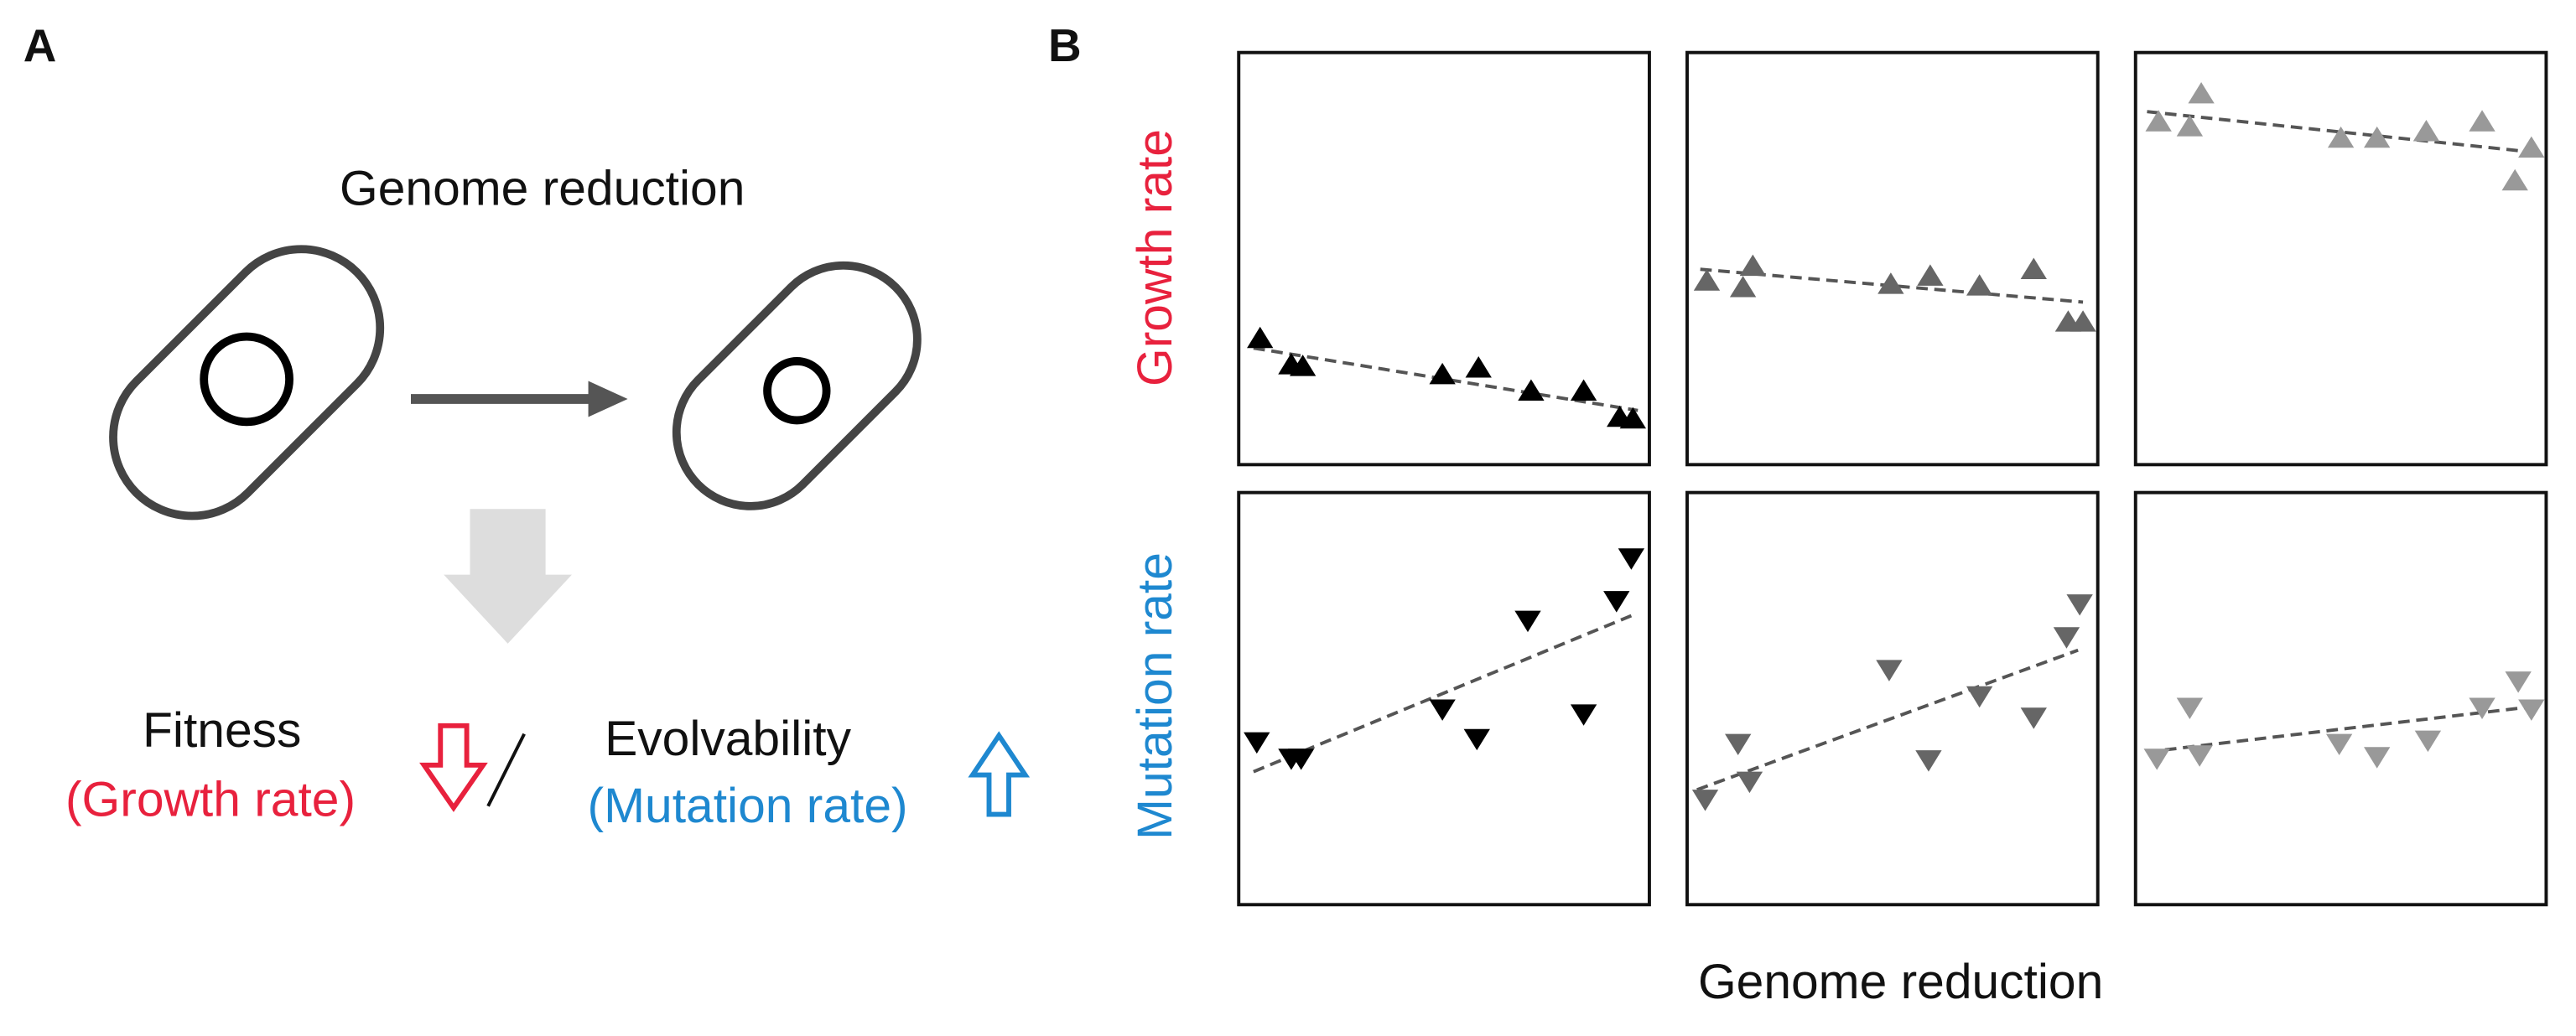  I want to click on cell-large, so click(247, 383).